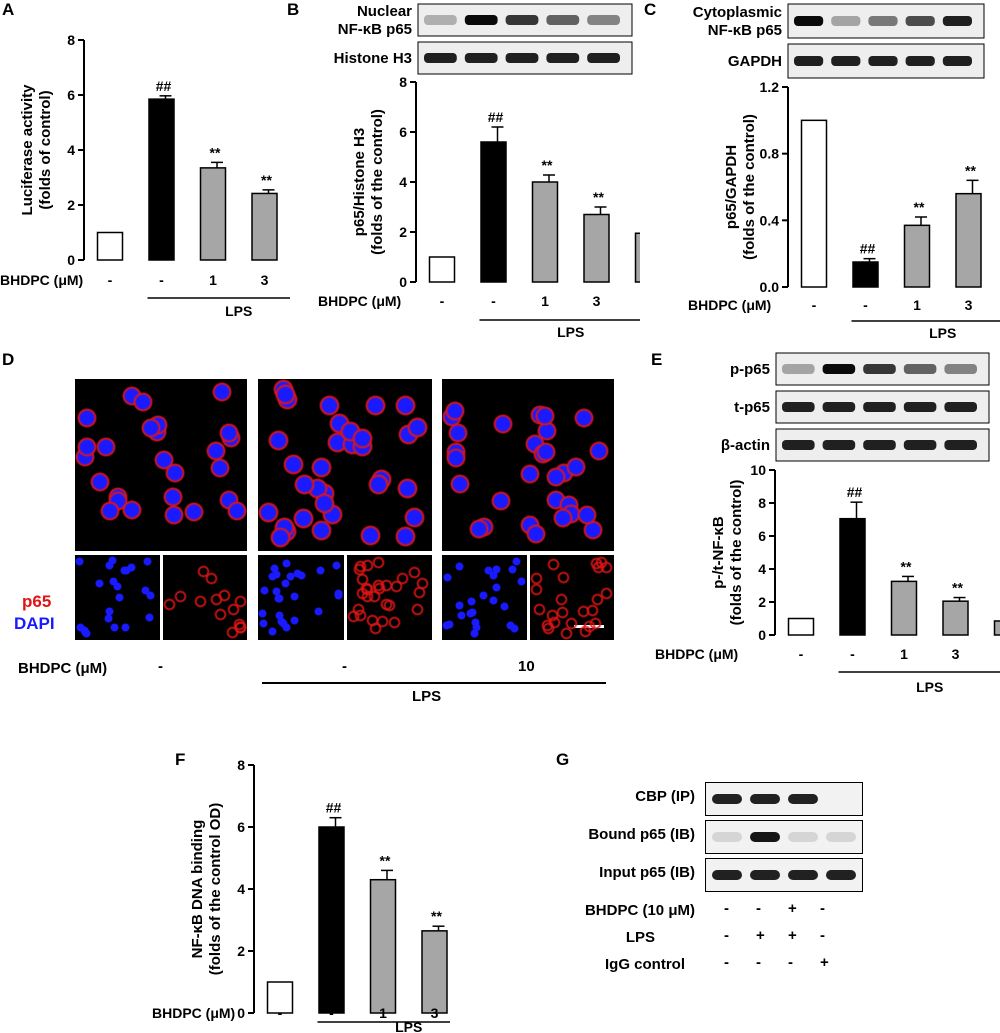 This screenshot has width=1000, height=1033. What do you see at coordinates (334, 808) in the screenshot?
I see `chart-f-sig-1: ##` at bounding box center [334, 808].